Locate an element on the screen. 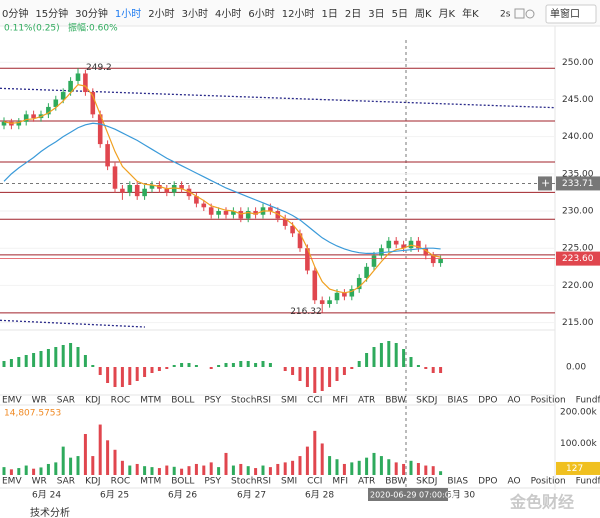  timeframe-tab: 2小时 is located at coordinates (161, 14).